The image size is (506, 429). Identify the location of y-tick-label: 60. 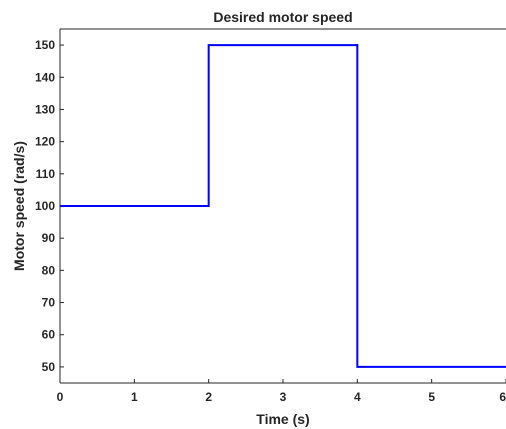
(49, 335).